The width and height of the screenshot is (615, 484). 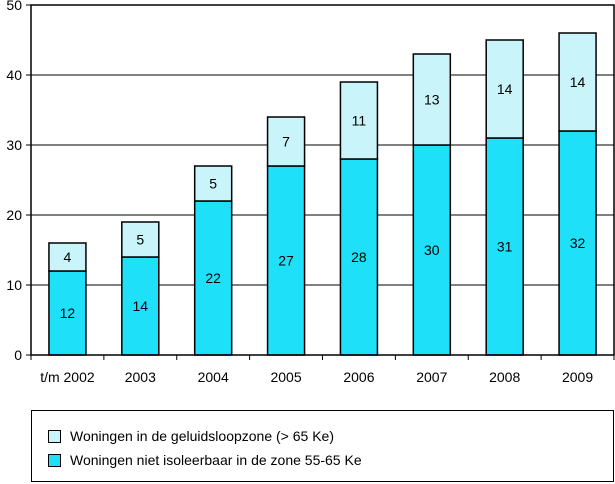 What do you see at coordinates (504, 377) in the screenshot?
I see `x-tick-label: 2008` at bounding box center [504, 377].